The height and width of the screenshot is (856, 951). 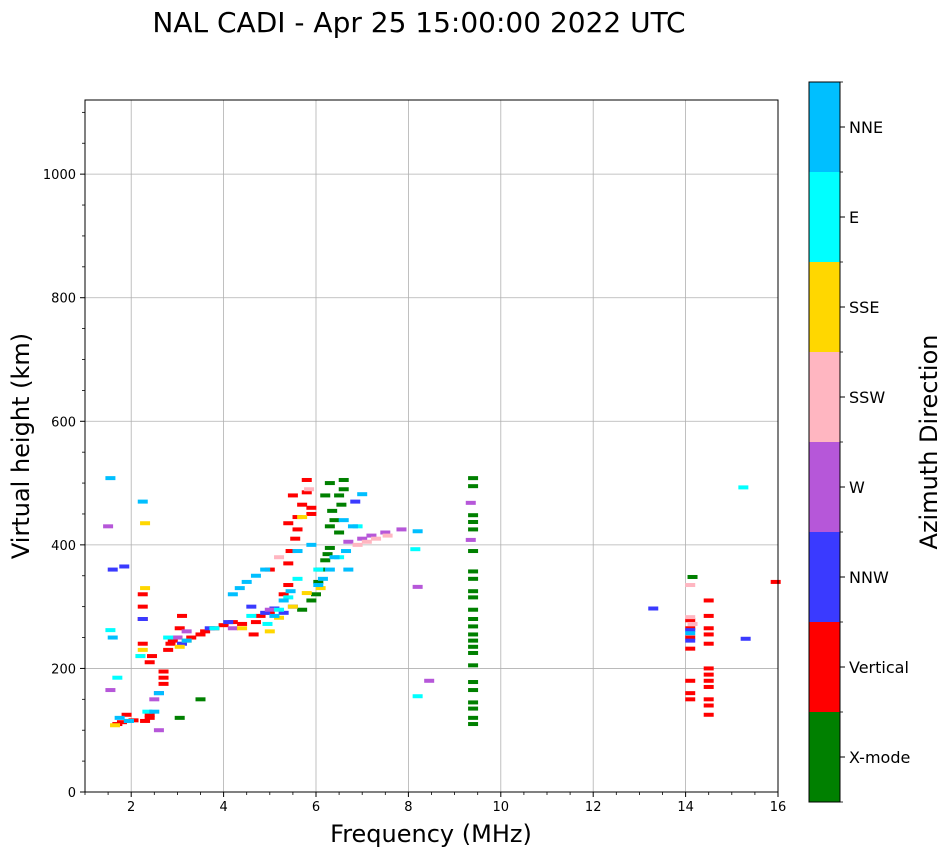 What do you see at coordinates (72, 793) in the screenshot?
I see `y-tick-label: 0` at bounding box center [72, 793].